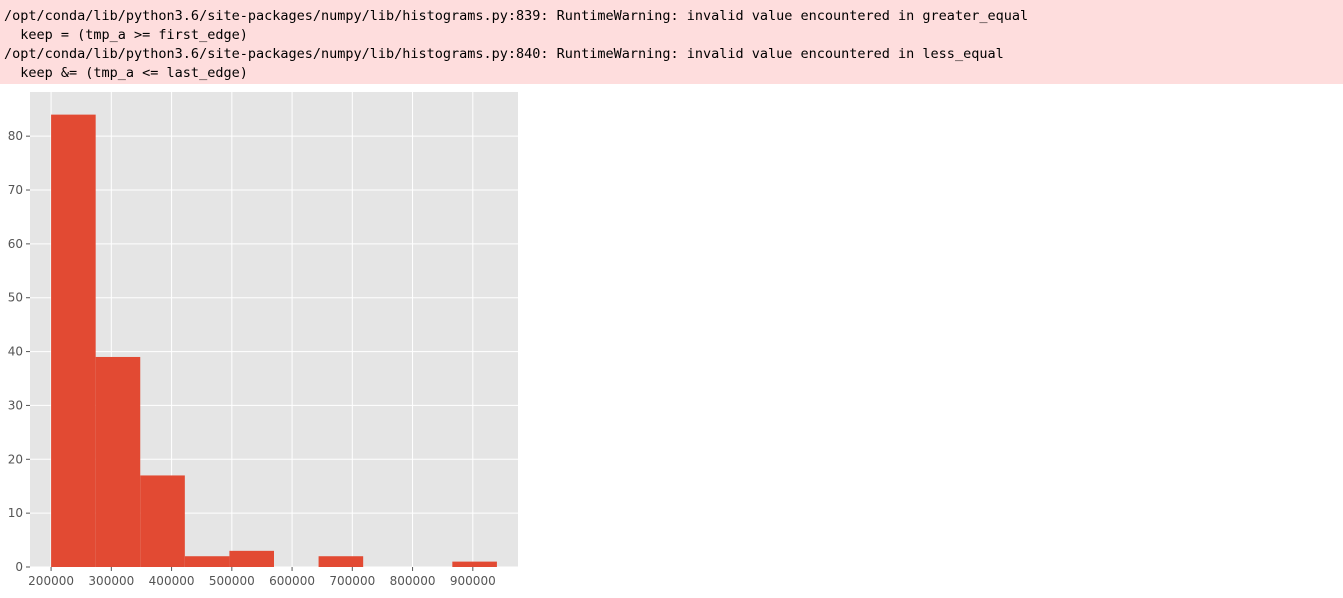 The height and width of the screenshot is (598, 1343). Describe the element at coordinates (15, 244) in the screenshot. I see `y-tick-label: 60` at that location.